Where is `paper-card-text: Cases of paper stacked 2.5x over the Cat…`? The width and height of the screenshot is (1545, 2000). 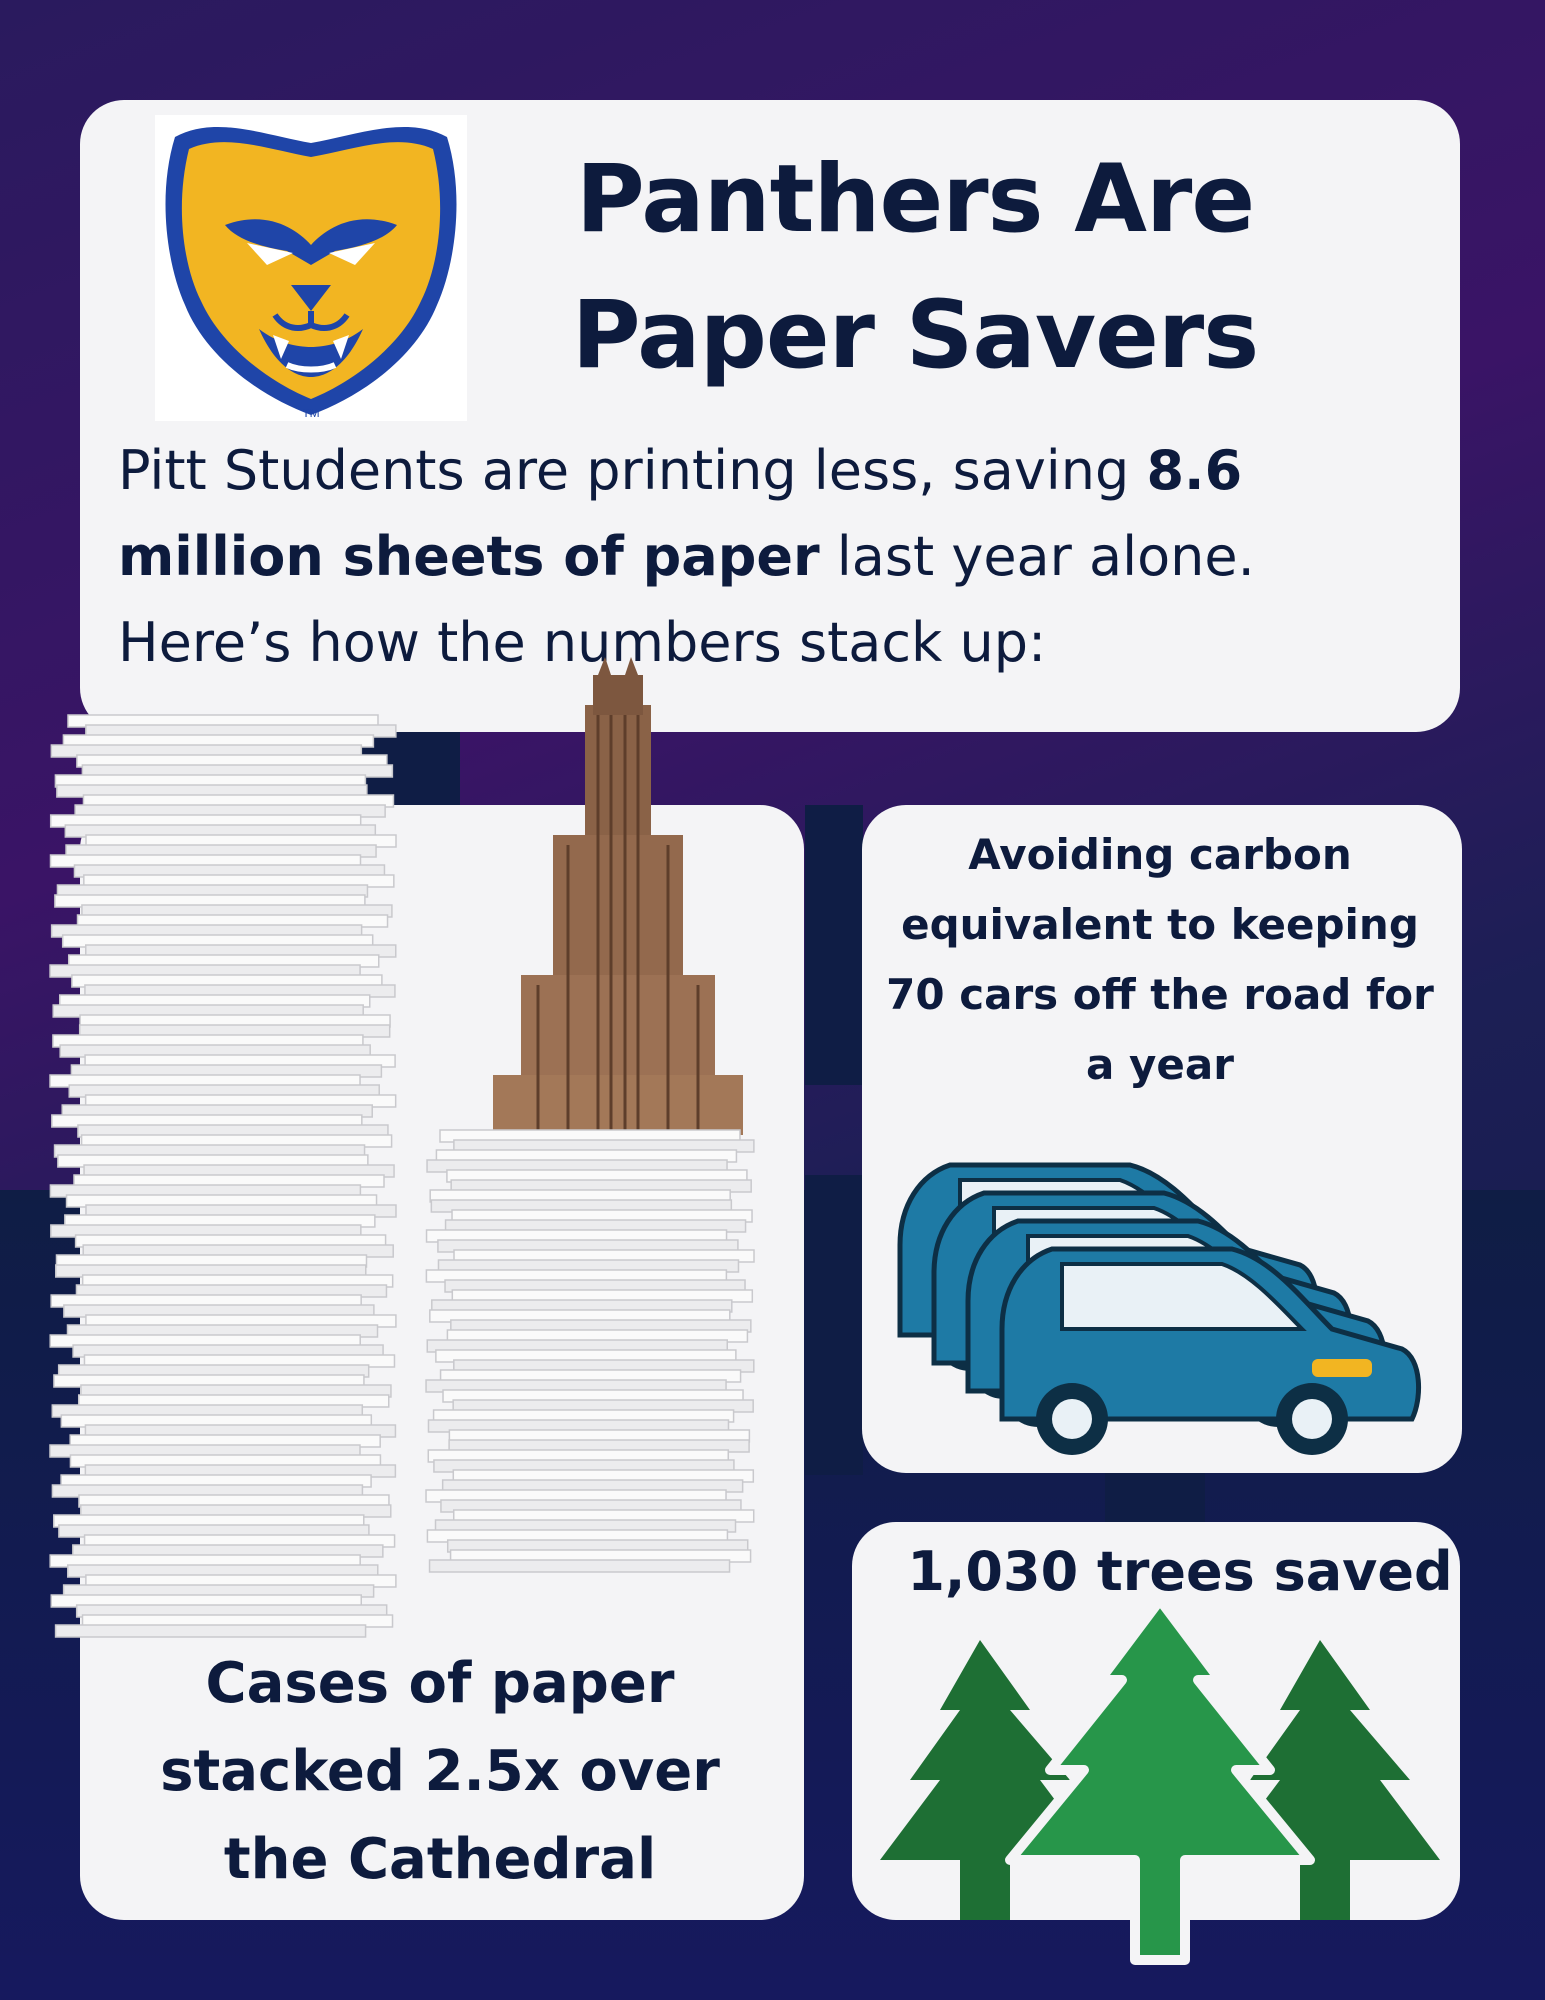
paper-card-text: Cases of paper stacked 2.5x over the Cat… is located at coordinates (440, 1771).